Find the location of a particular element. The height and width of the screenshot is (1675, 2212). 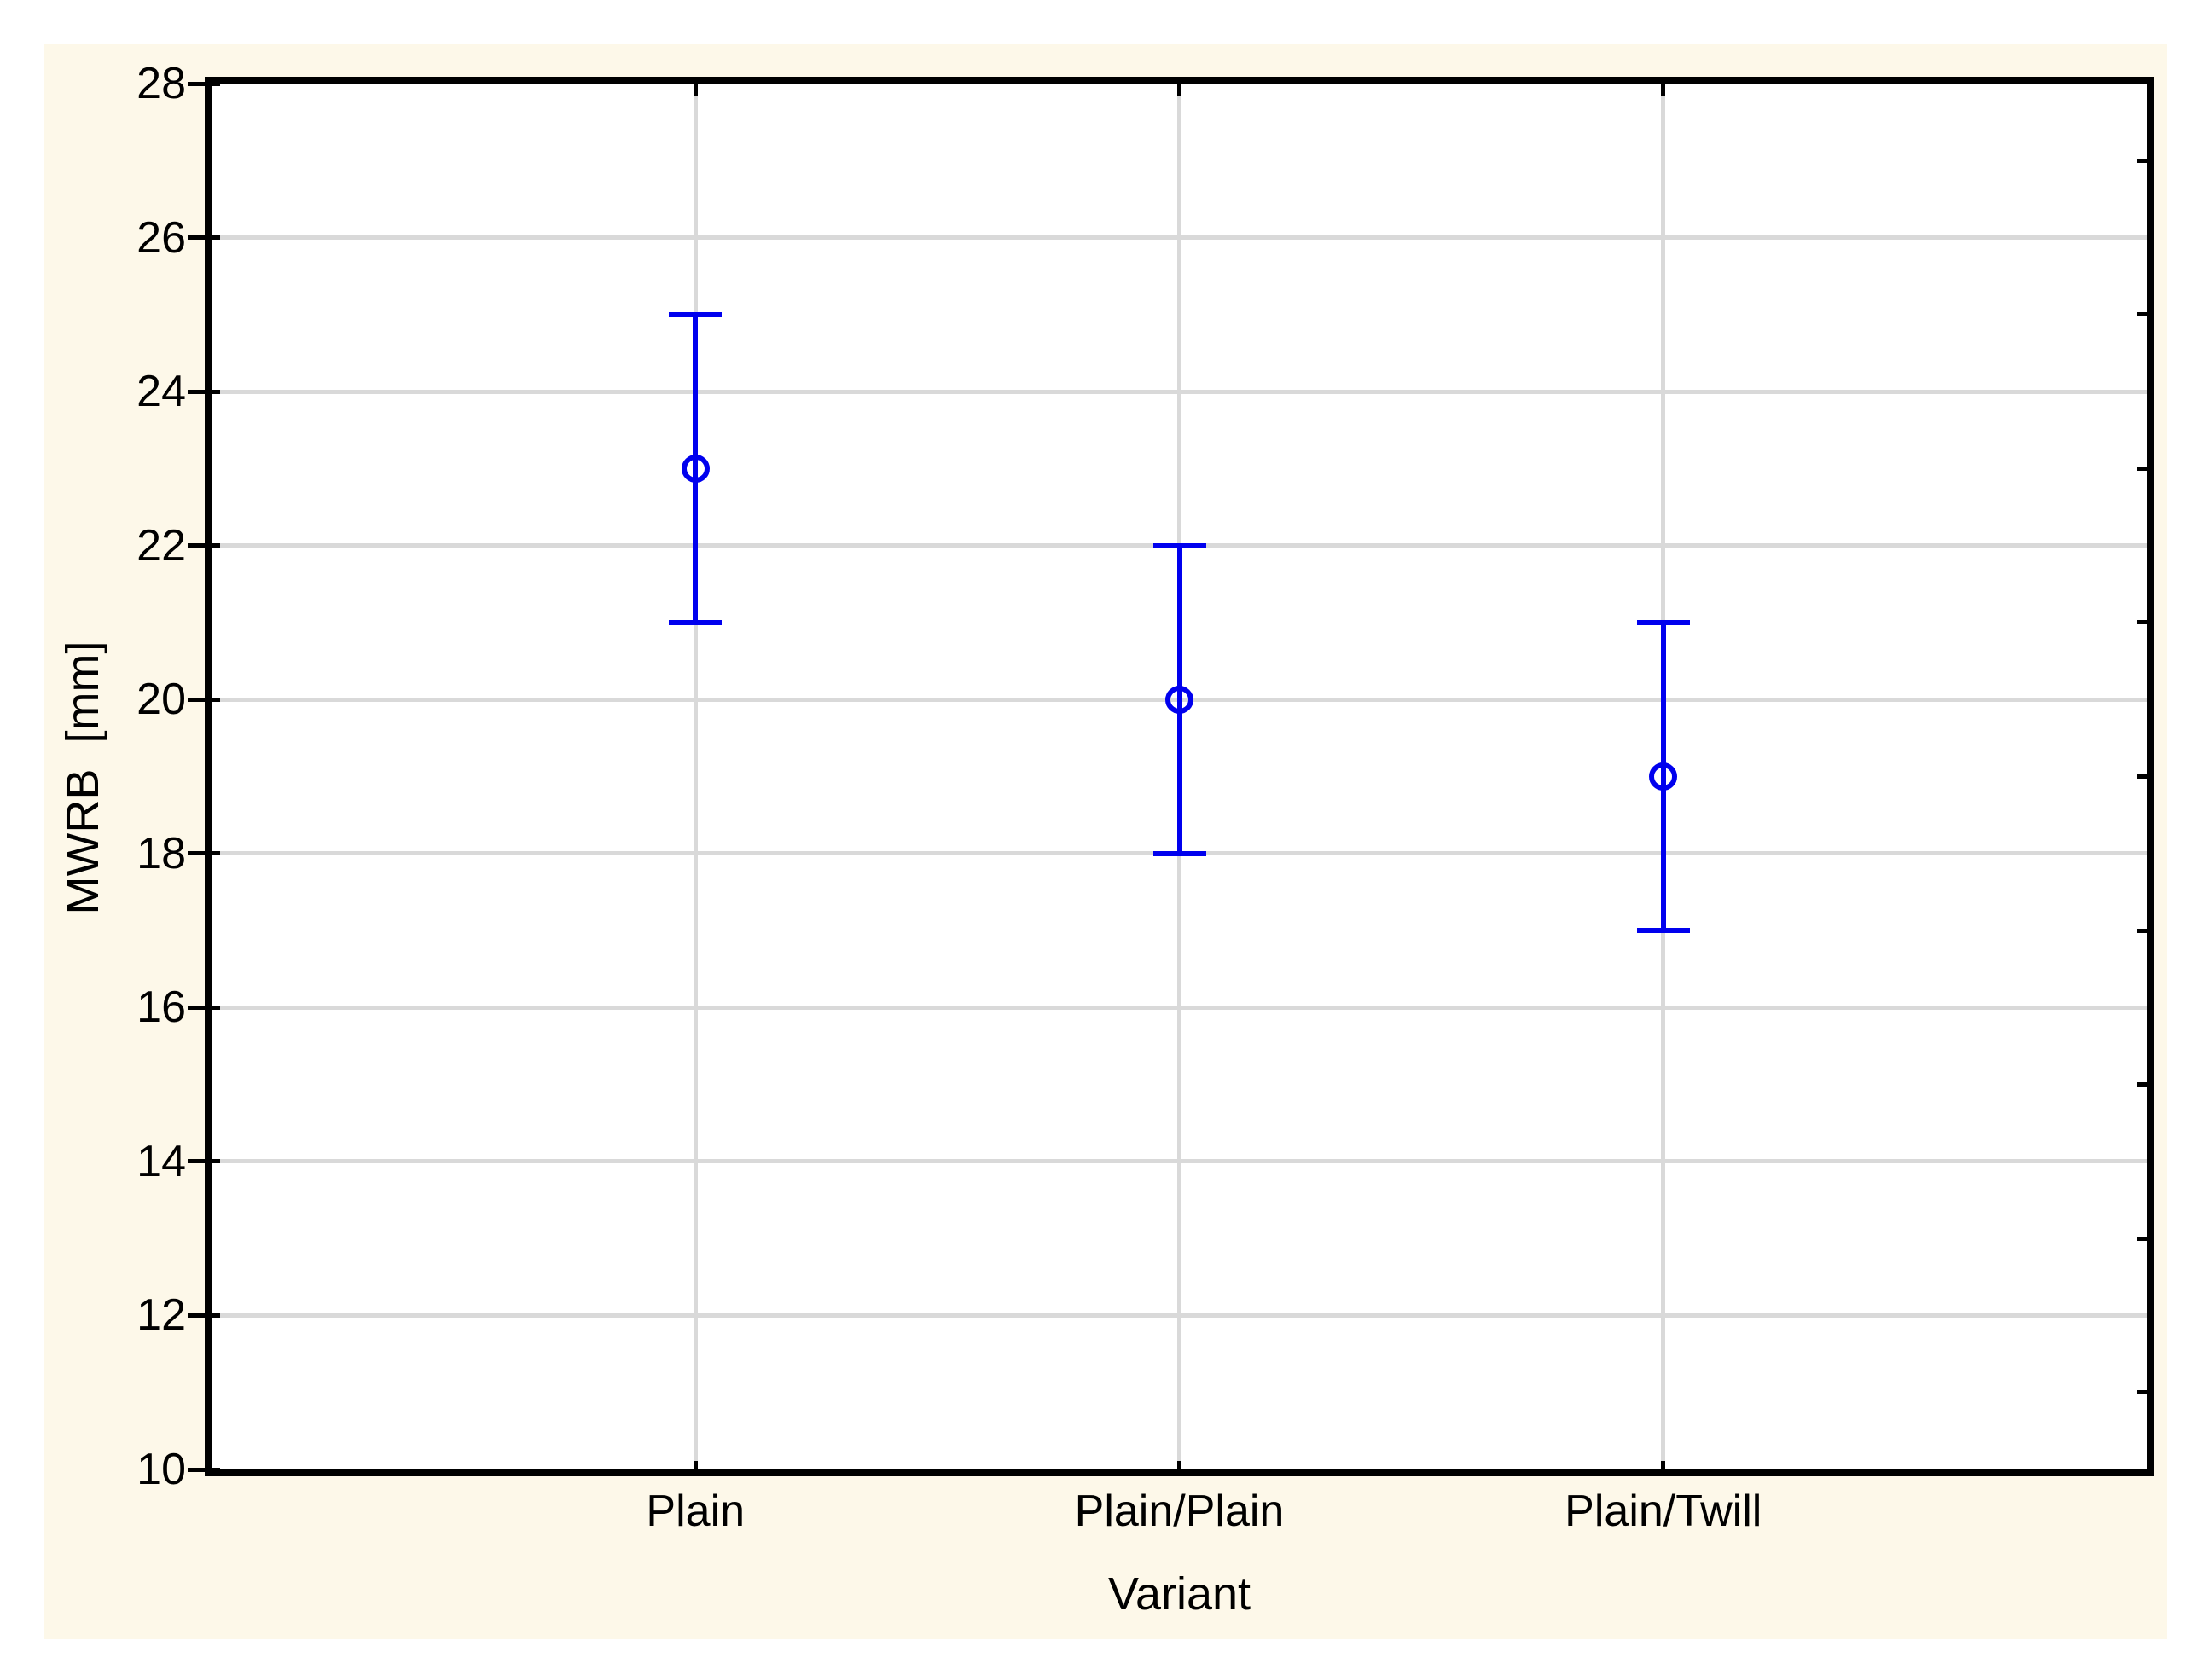

y-tick-label: 26 is located at coordinates (161, 237).